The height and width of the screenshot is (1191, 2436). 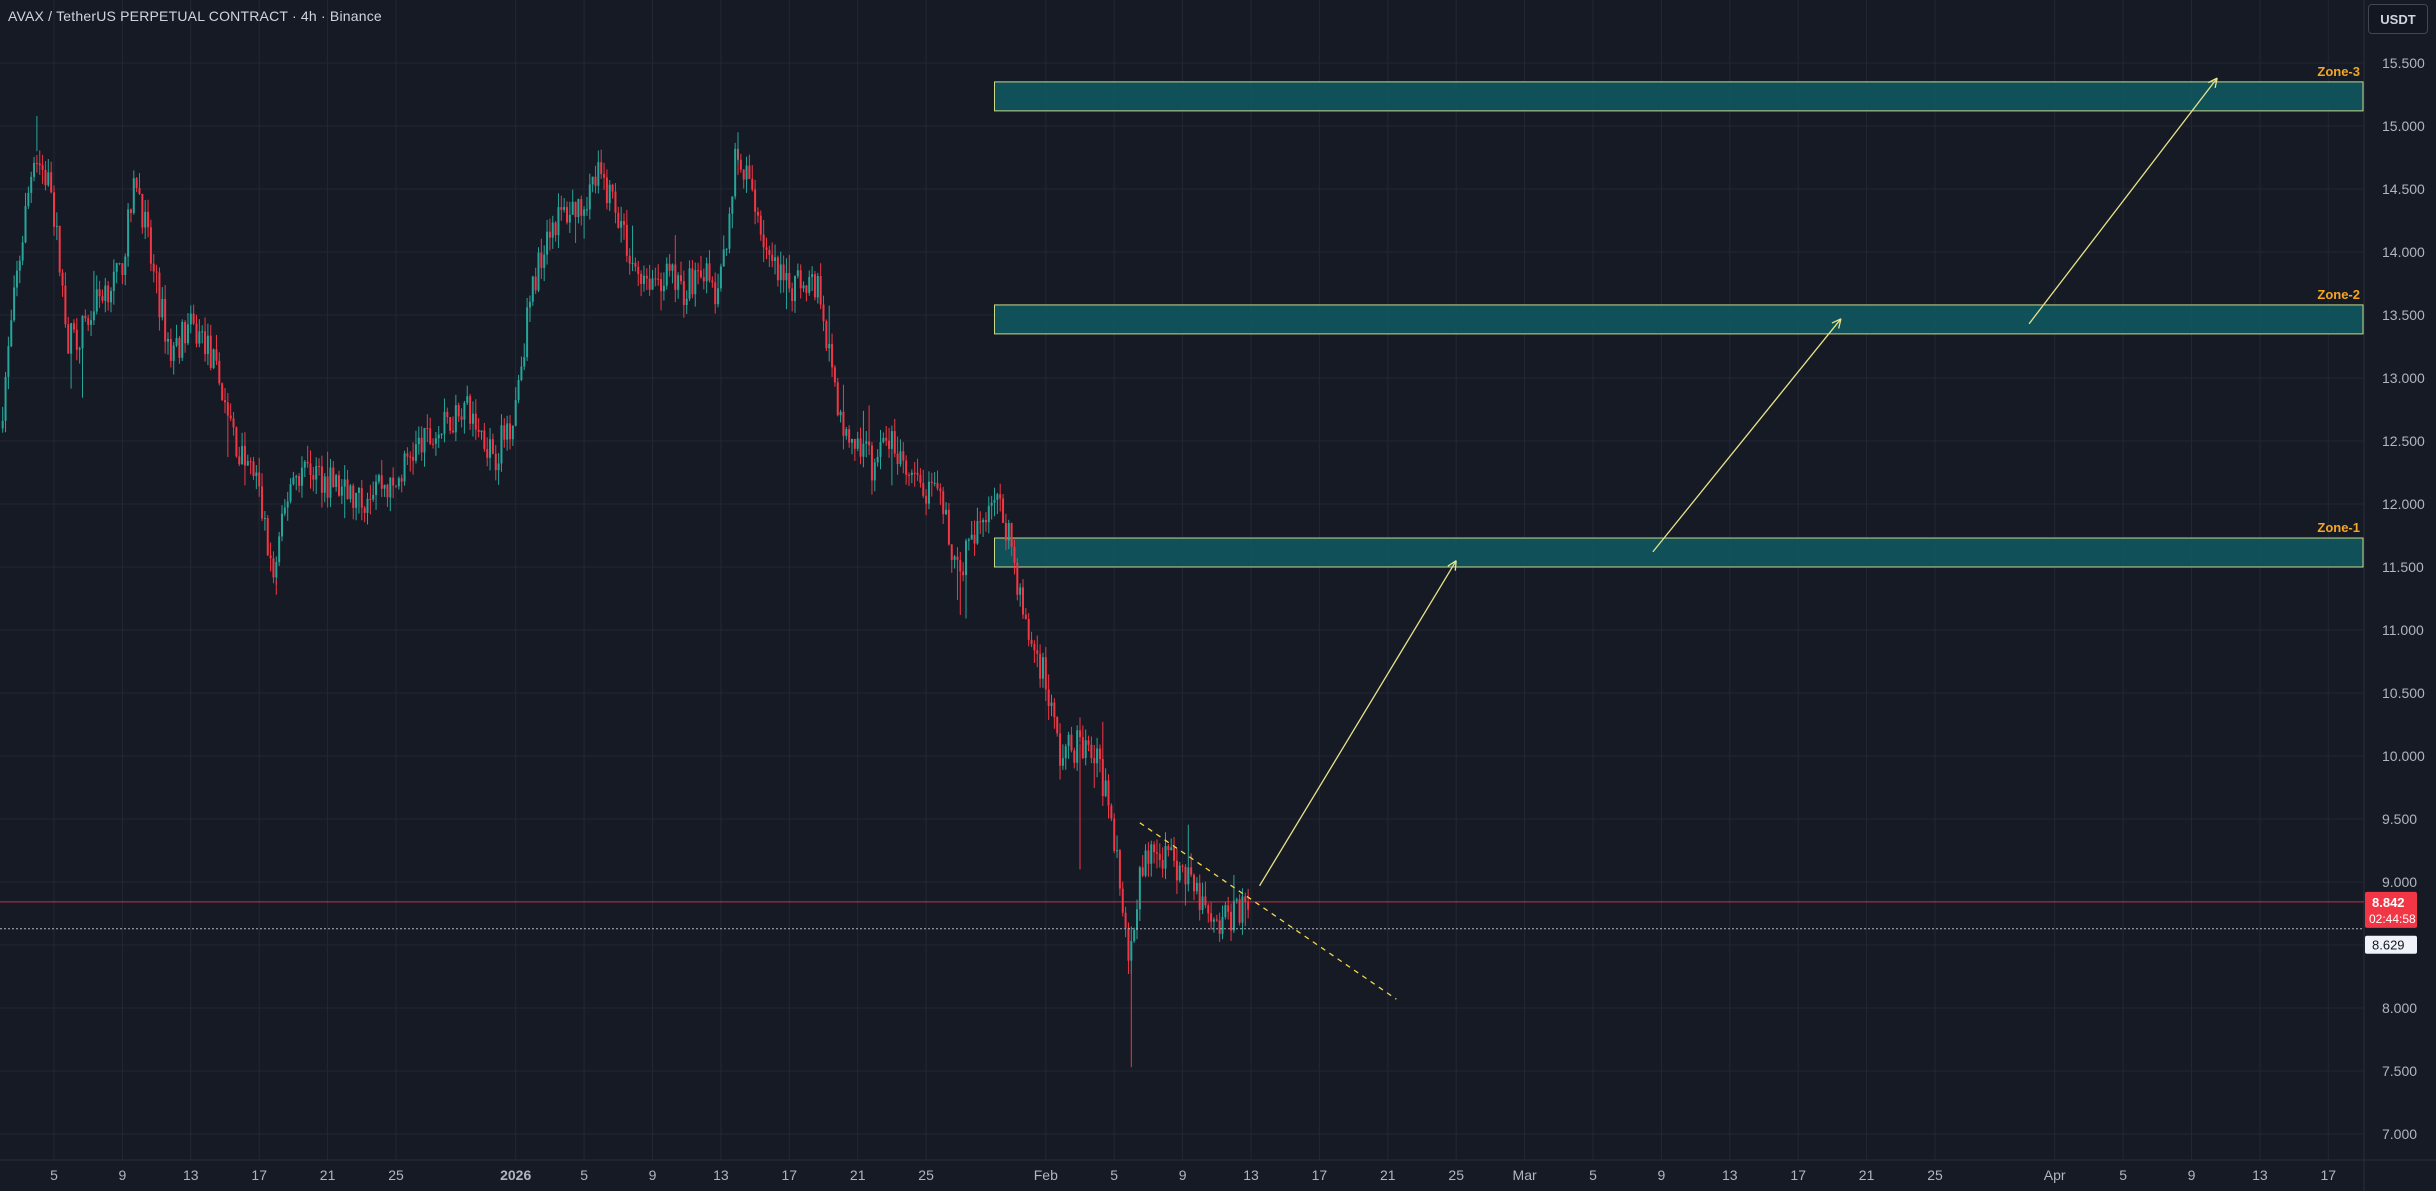 What do you see at coordinates (2338, 71) in the screenshot?
I see `zone-label: Zone-3` at bounding box center [2338, 71].